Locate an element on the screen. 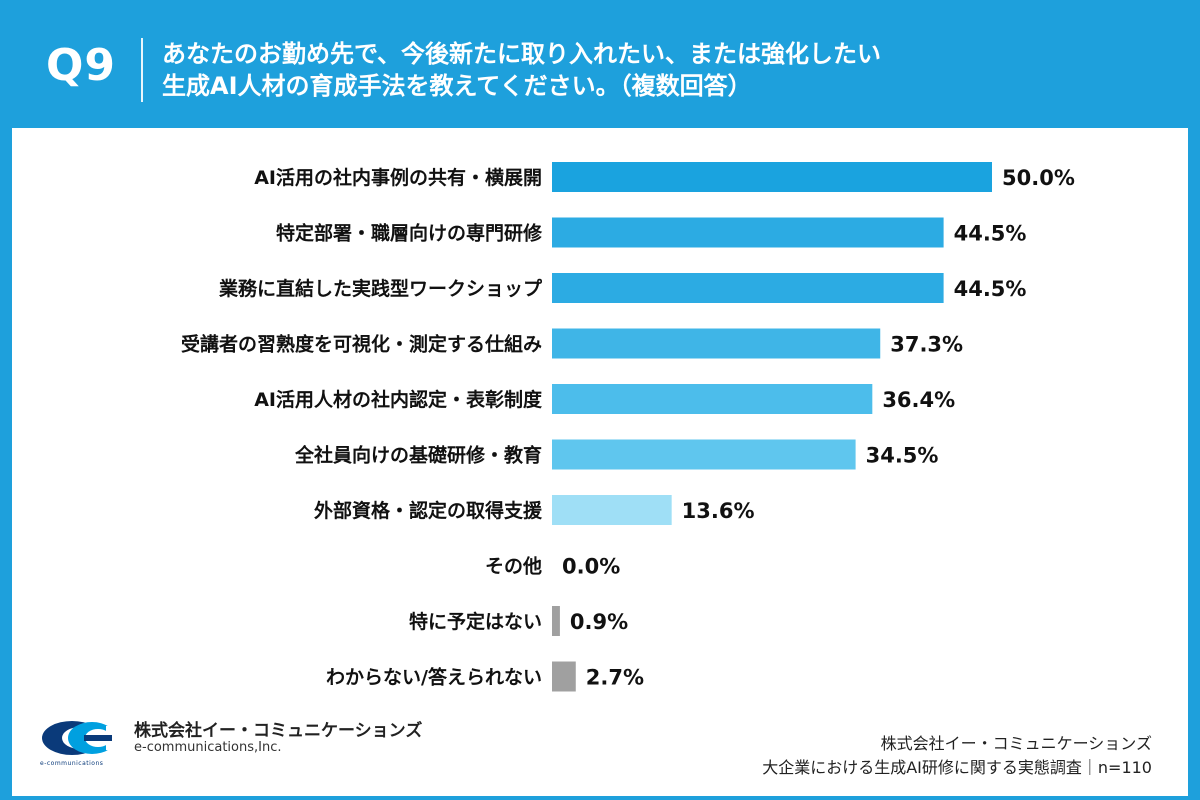 Image resolution: width=1200 pixels, height=800 pixels. logo-tiny-text: e-communications is located at coordinates (72, 763).